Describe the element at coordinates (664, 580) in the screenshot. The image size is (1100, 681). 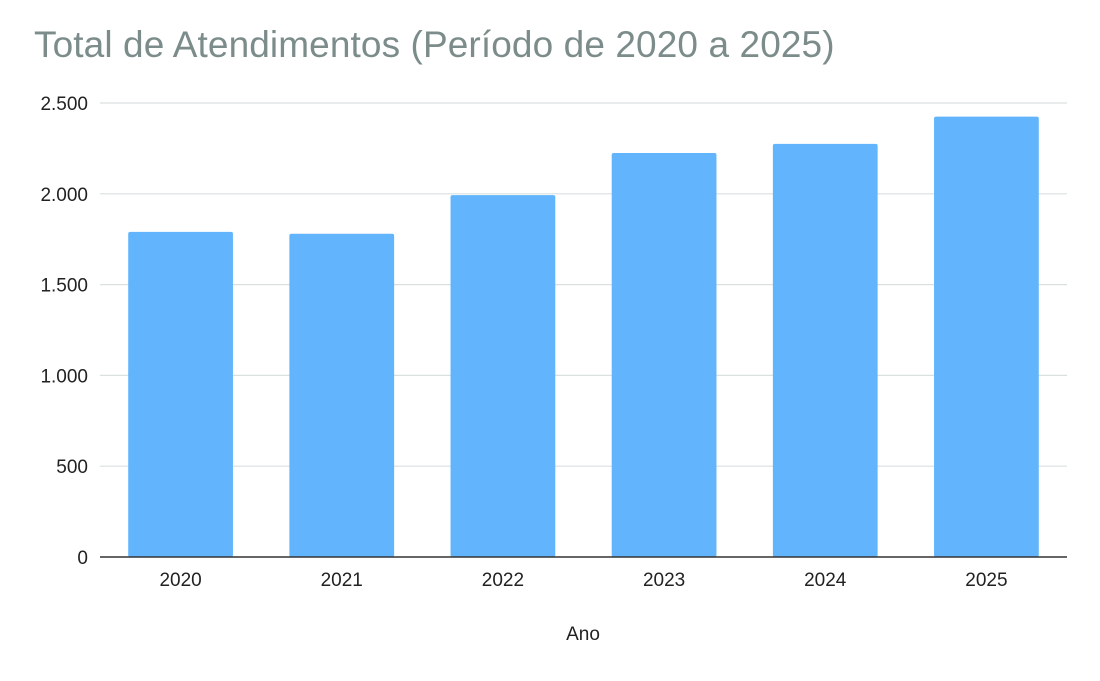
I see `x-tick-label: 2023` at that location.